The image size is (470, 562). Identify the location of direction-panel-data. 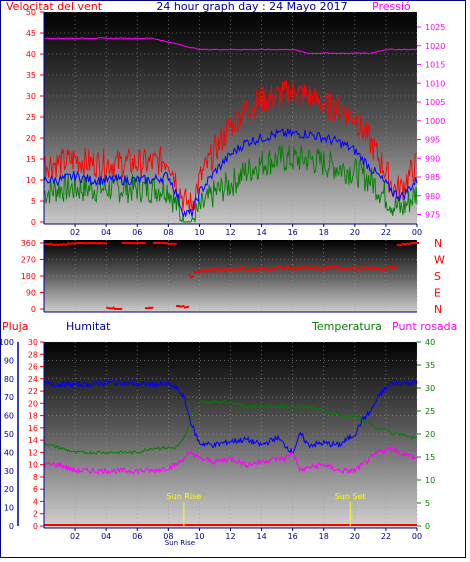
(231, 276).